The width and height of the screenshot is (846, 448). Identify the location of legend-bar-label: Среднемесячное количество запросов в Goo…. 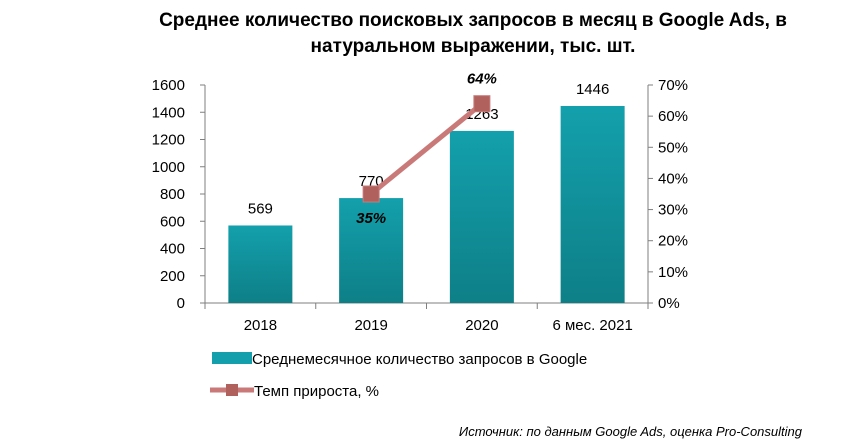
(419, 359).